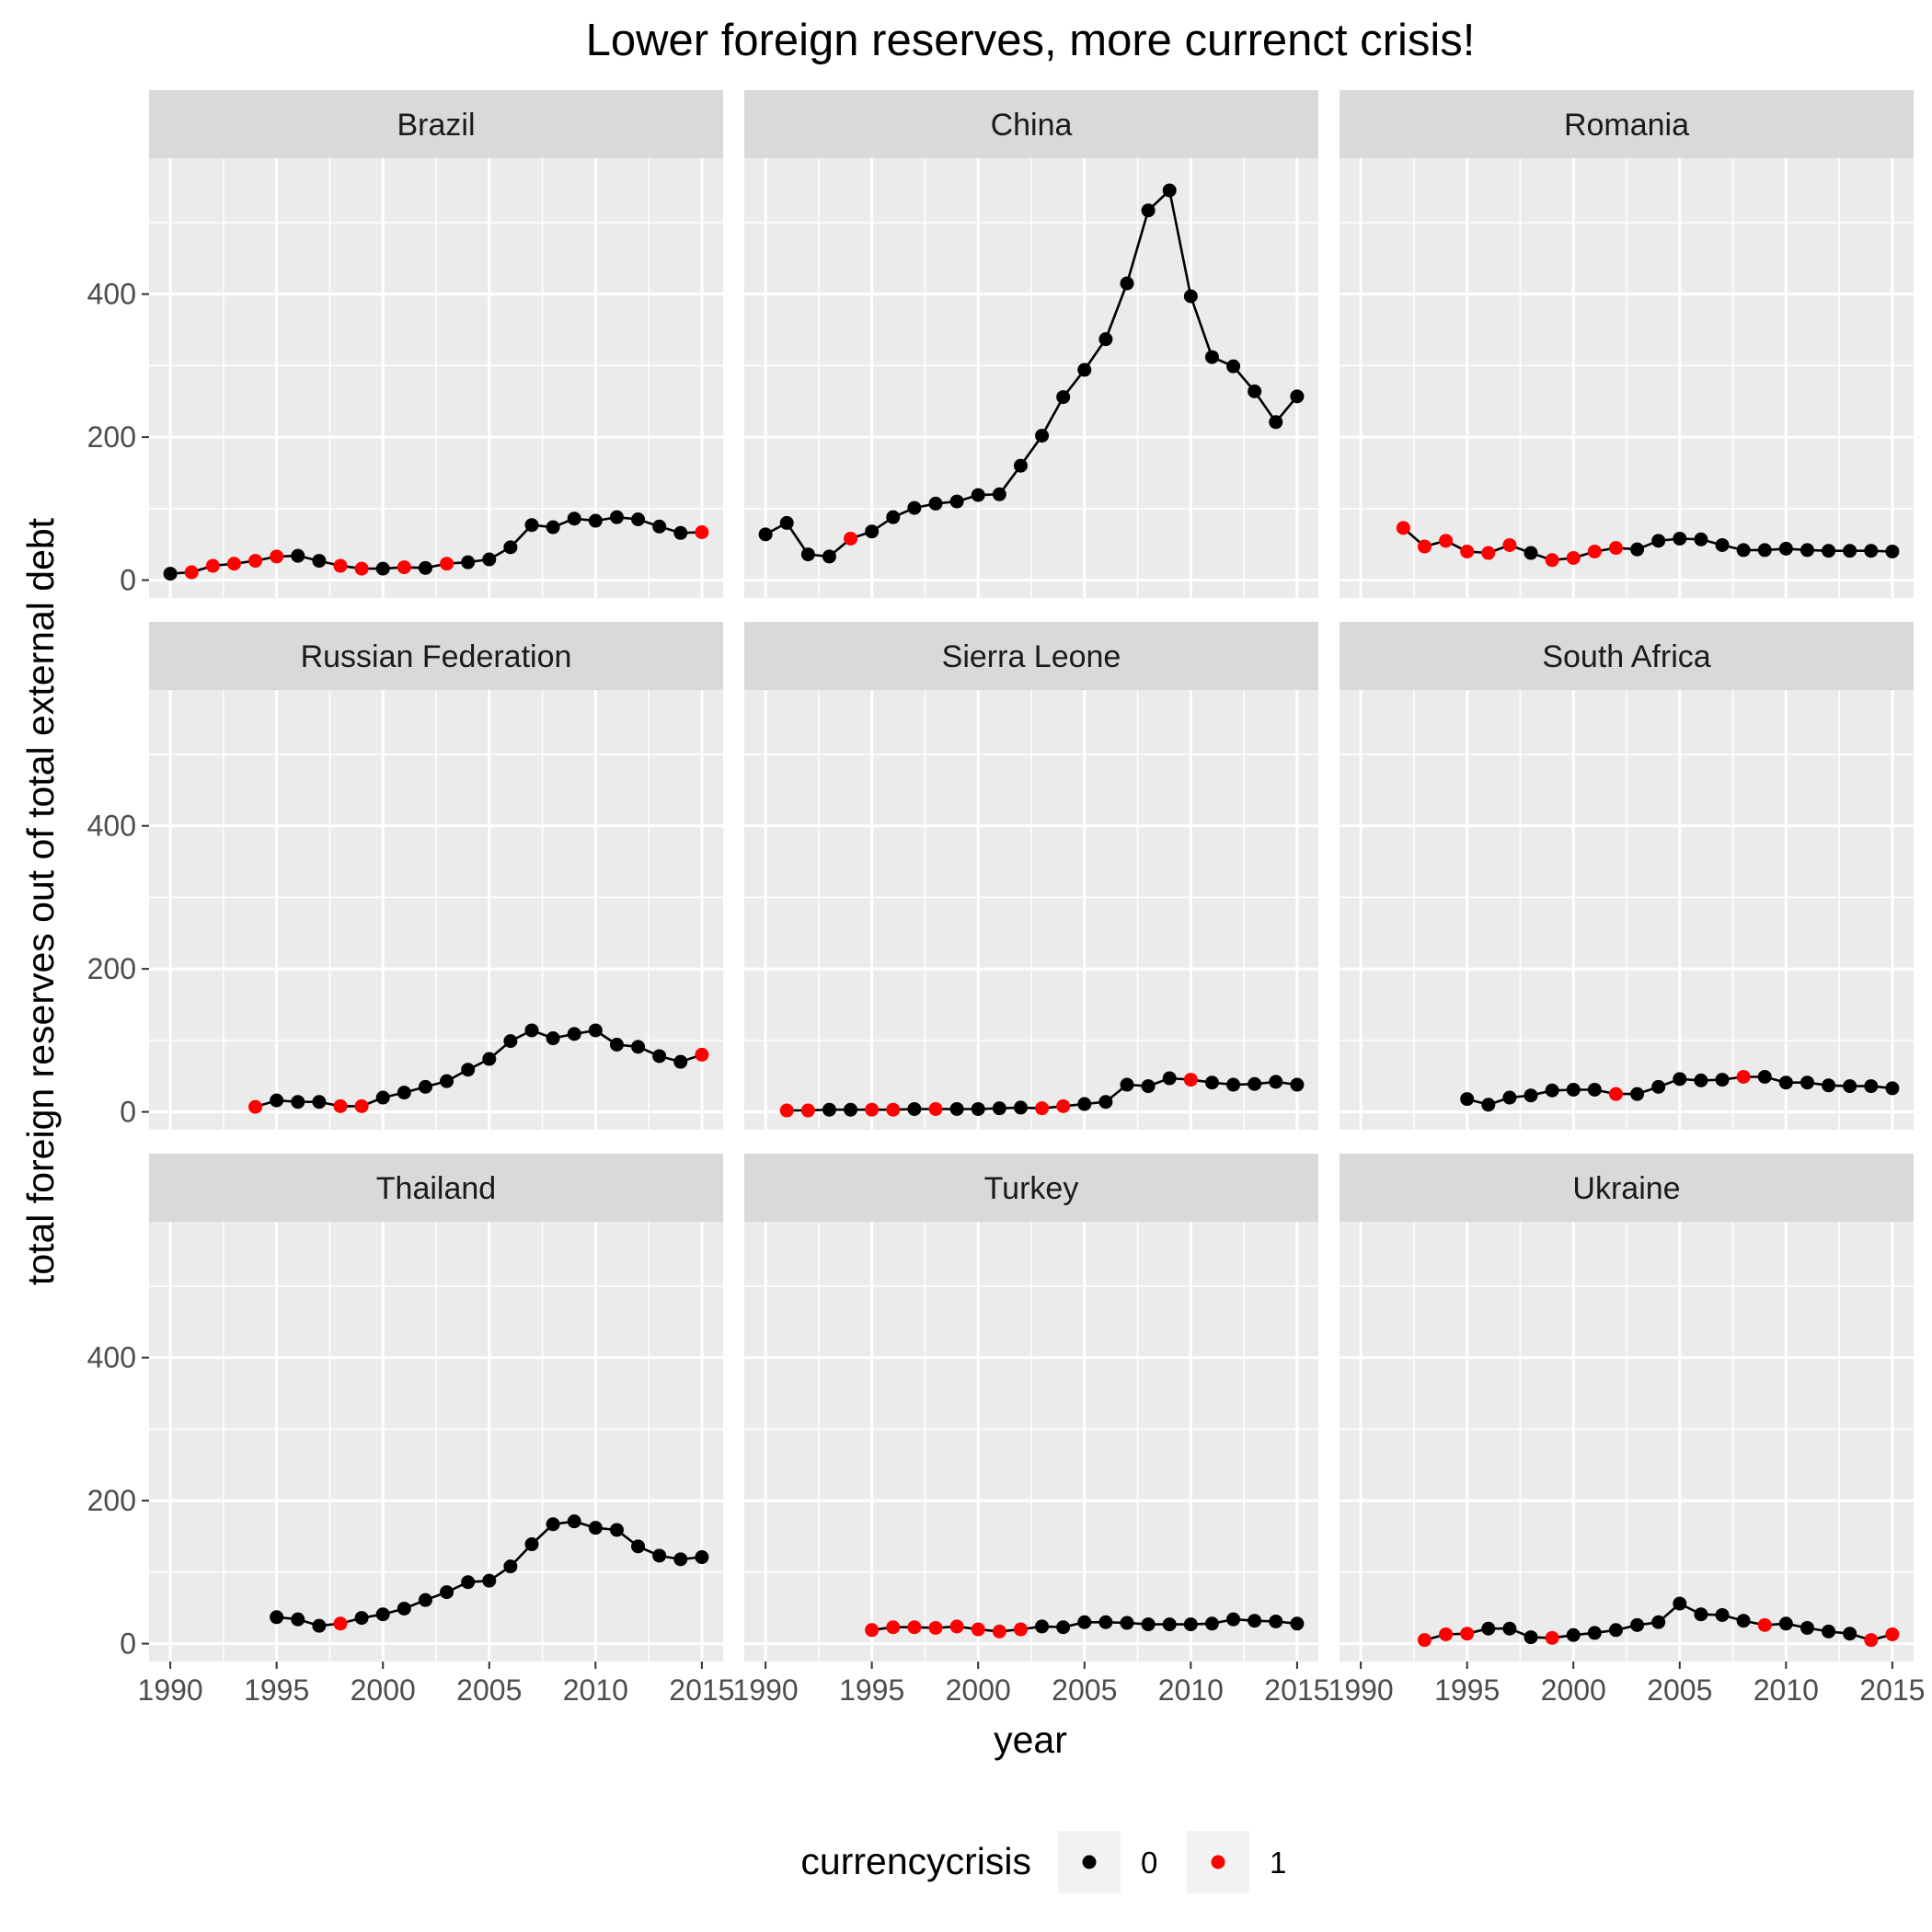 The width and height of the screenshot is (1932, 1932). Describe the element at coordinates (1786, 1690) in the screenshot. I see `x-tick-label: 2010` at that location.